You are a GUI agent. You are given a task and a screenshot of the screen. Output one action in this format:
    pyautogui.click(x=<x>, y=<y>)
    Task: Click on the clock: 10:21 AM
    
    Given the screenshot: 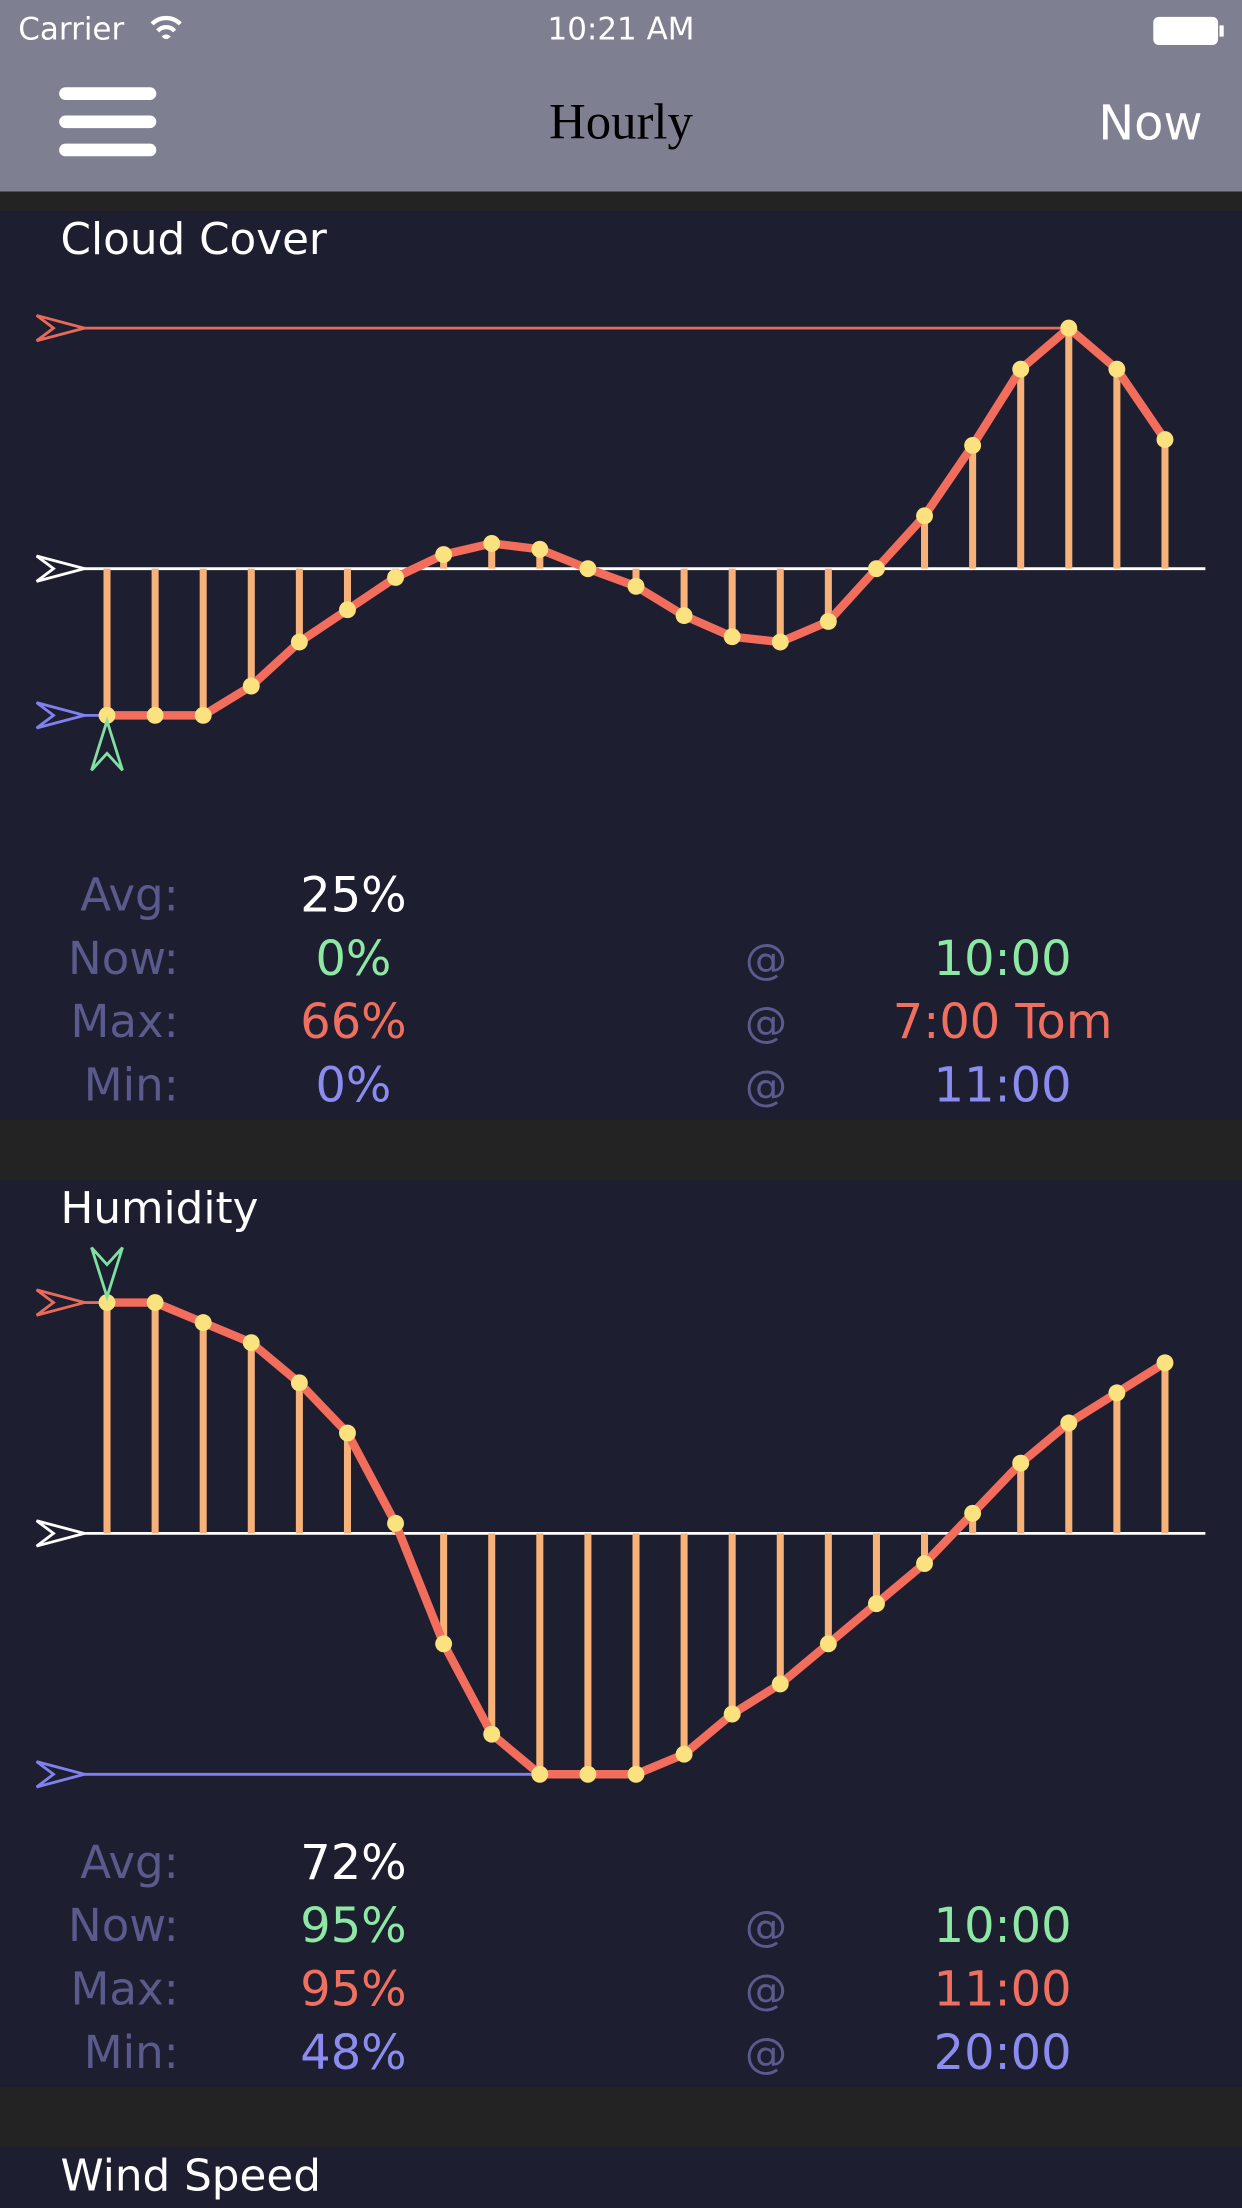 What is the action you would take?
    pyautogui.click(x=620, y=29)
    